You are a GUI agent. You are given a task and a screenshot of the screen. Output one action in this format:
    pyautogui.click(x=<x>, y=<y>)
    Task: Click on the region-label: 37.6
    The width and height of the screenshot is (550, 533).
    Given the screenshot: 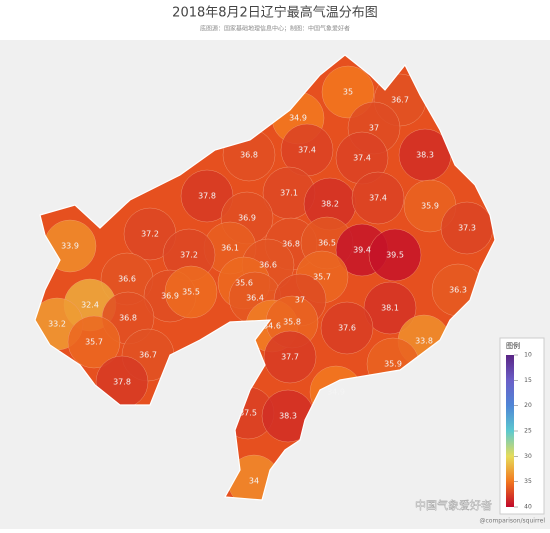 What is the action you would take?
    pyautogui.click(x=347, y=328)
    